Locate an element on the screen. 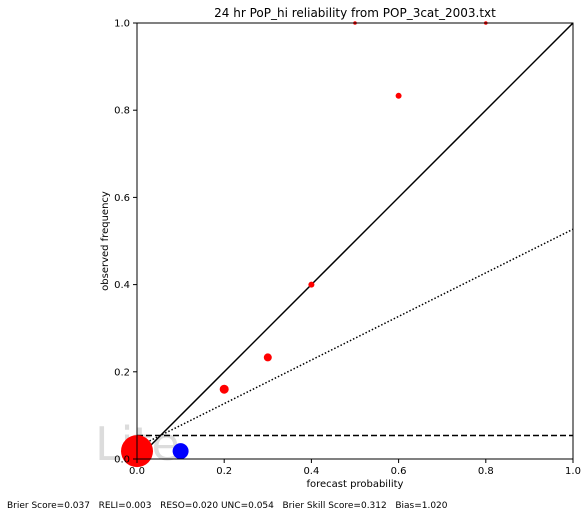 The image size is (587, 519). y-axis-ticks: 0.0 0.2 0.4 0.6 0.8 1.0 is located at coordinates (125, 242).